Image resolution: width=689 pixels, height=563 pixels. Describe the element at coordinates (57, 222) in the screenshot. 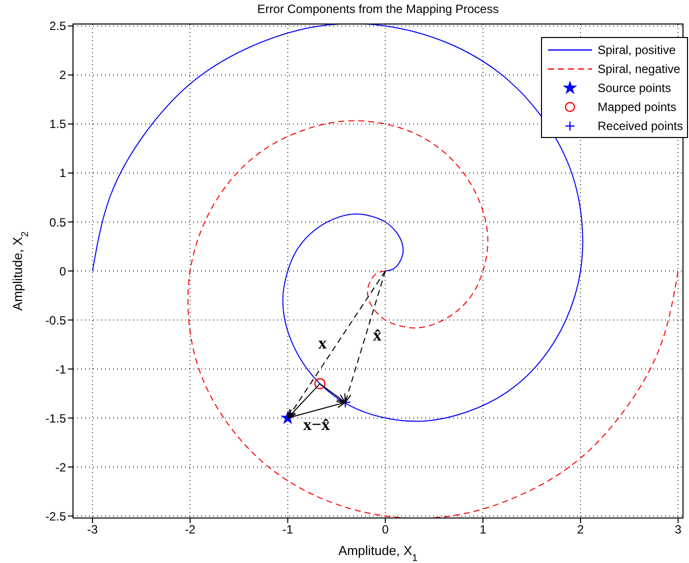

I see `y-tick-label: 0.5` at that location.